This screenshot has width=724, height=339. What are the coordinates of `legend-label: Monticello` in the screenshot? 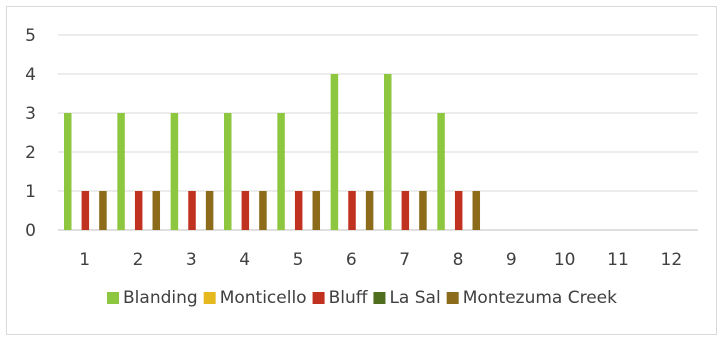 It's located at (263, 298).